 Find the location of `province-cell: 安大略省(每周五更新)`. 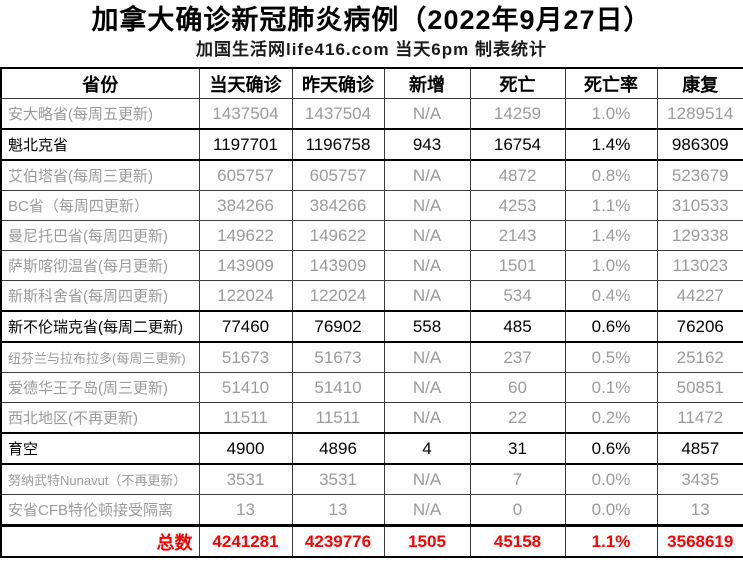

province-cell: 安大略省(每周五更新) is located at coordinates (100, 114).